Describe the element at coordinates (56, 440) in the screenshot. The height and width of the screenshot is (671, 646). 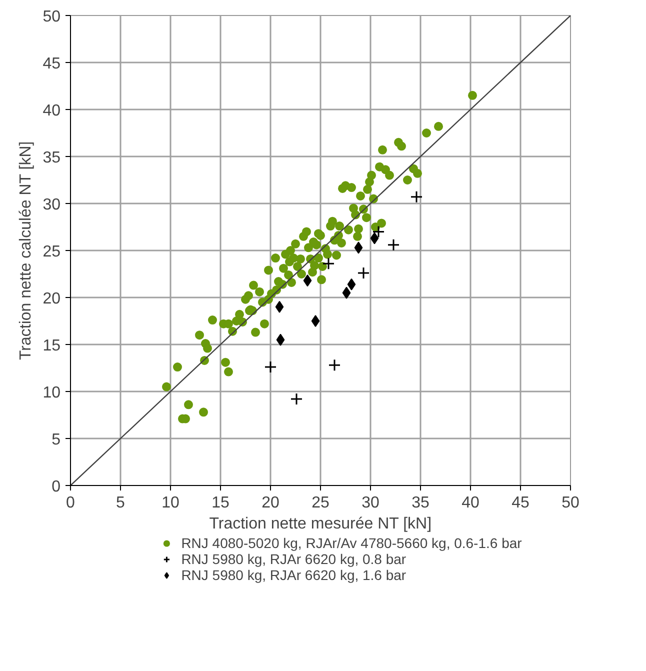
I see `y-tick-label: 5` at that location.